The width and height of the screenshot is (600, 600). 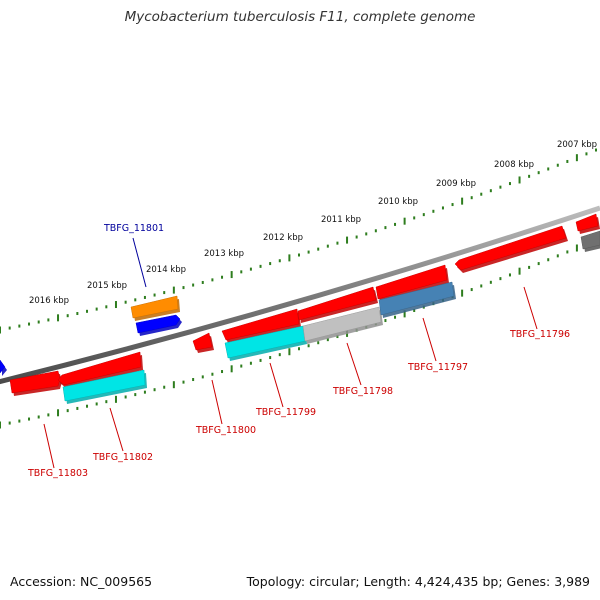 I want to click on kbp-label: 2012 kbp, so click(x=283, y=238).